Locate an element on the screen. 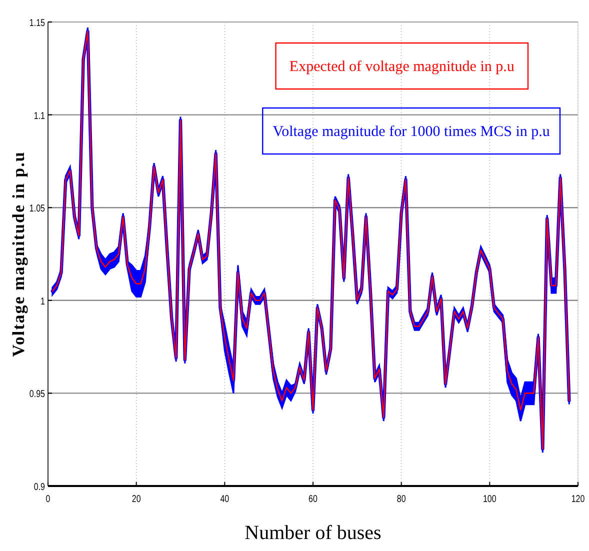 The height and width of the screenshot is (551, 589). x-tick-label: 100 is located at coordinates (489, 498).